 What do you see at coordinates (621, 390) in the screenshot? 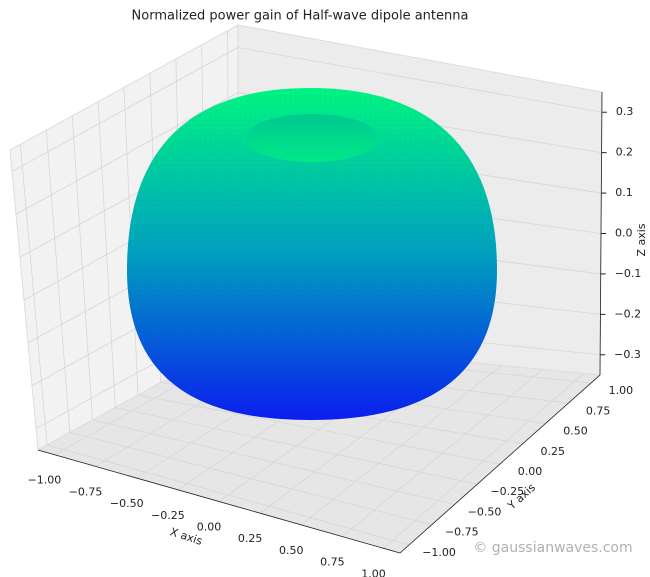
I see `y-tick-label: 1.00` at bounding box center [621, 390].